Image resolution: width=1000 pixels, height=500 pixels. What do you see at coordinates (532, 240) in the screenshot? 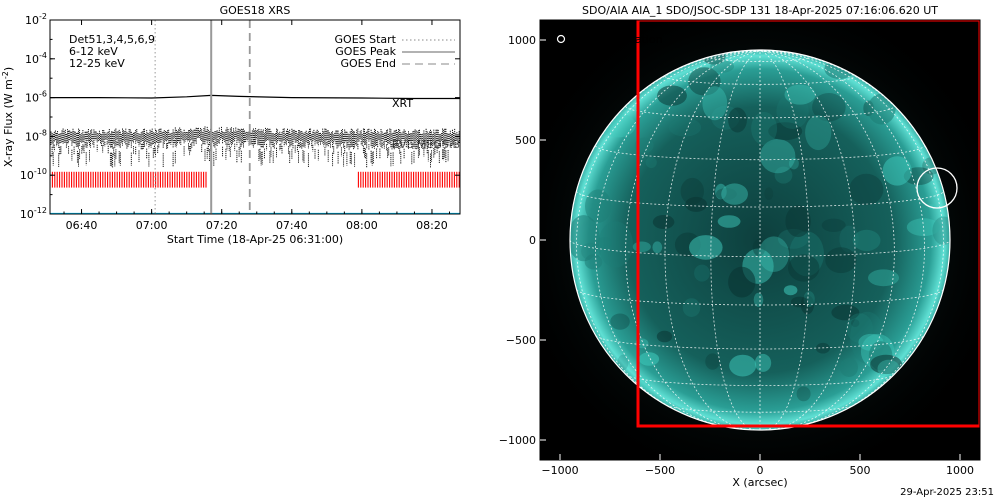
I see `aia-ytick-label: 0` at bounding box center [532, 240].